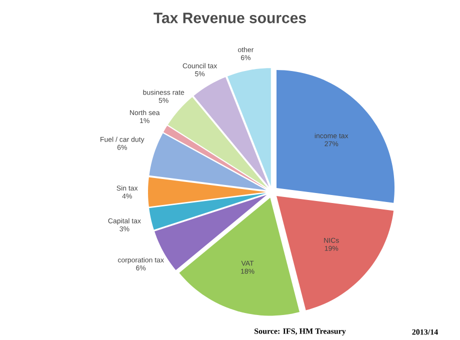  Describe the element at coordinates (230, 18) in the screenshot. I see `chart-title: Tax Revenue sources` at that location.